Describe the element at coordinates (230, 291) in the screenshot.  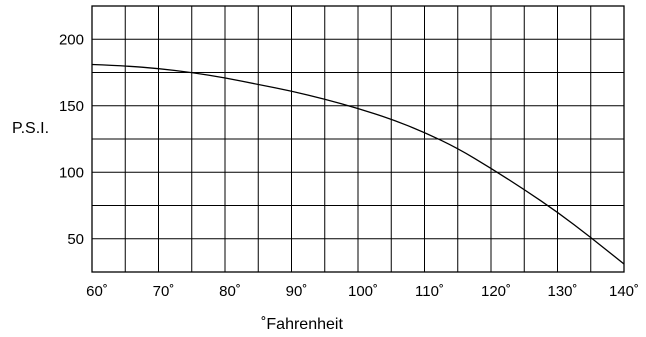
I see `x-tick-label: 80˚` at that location.